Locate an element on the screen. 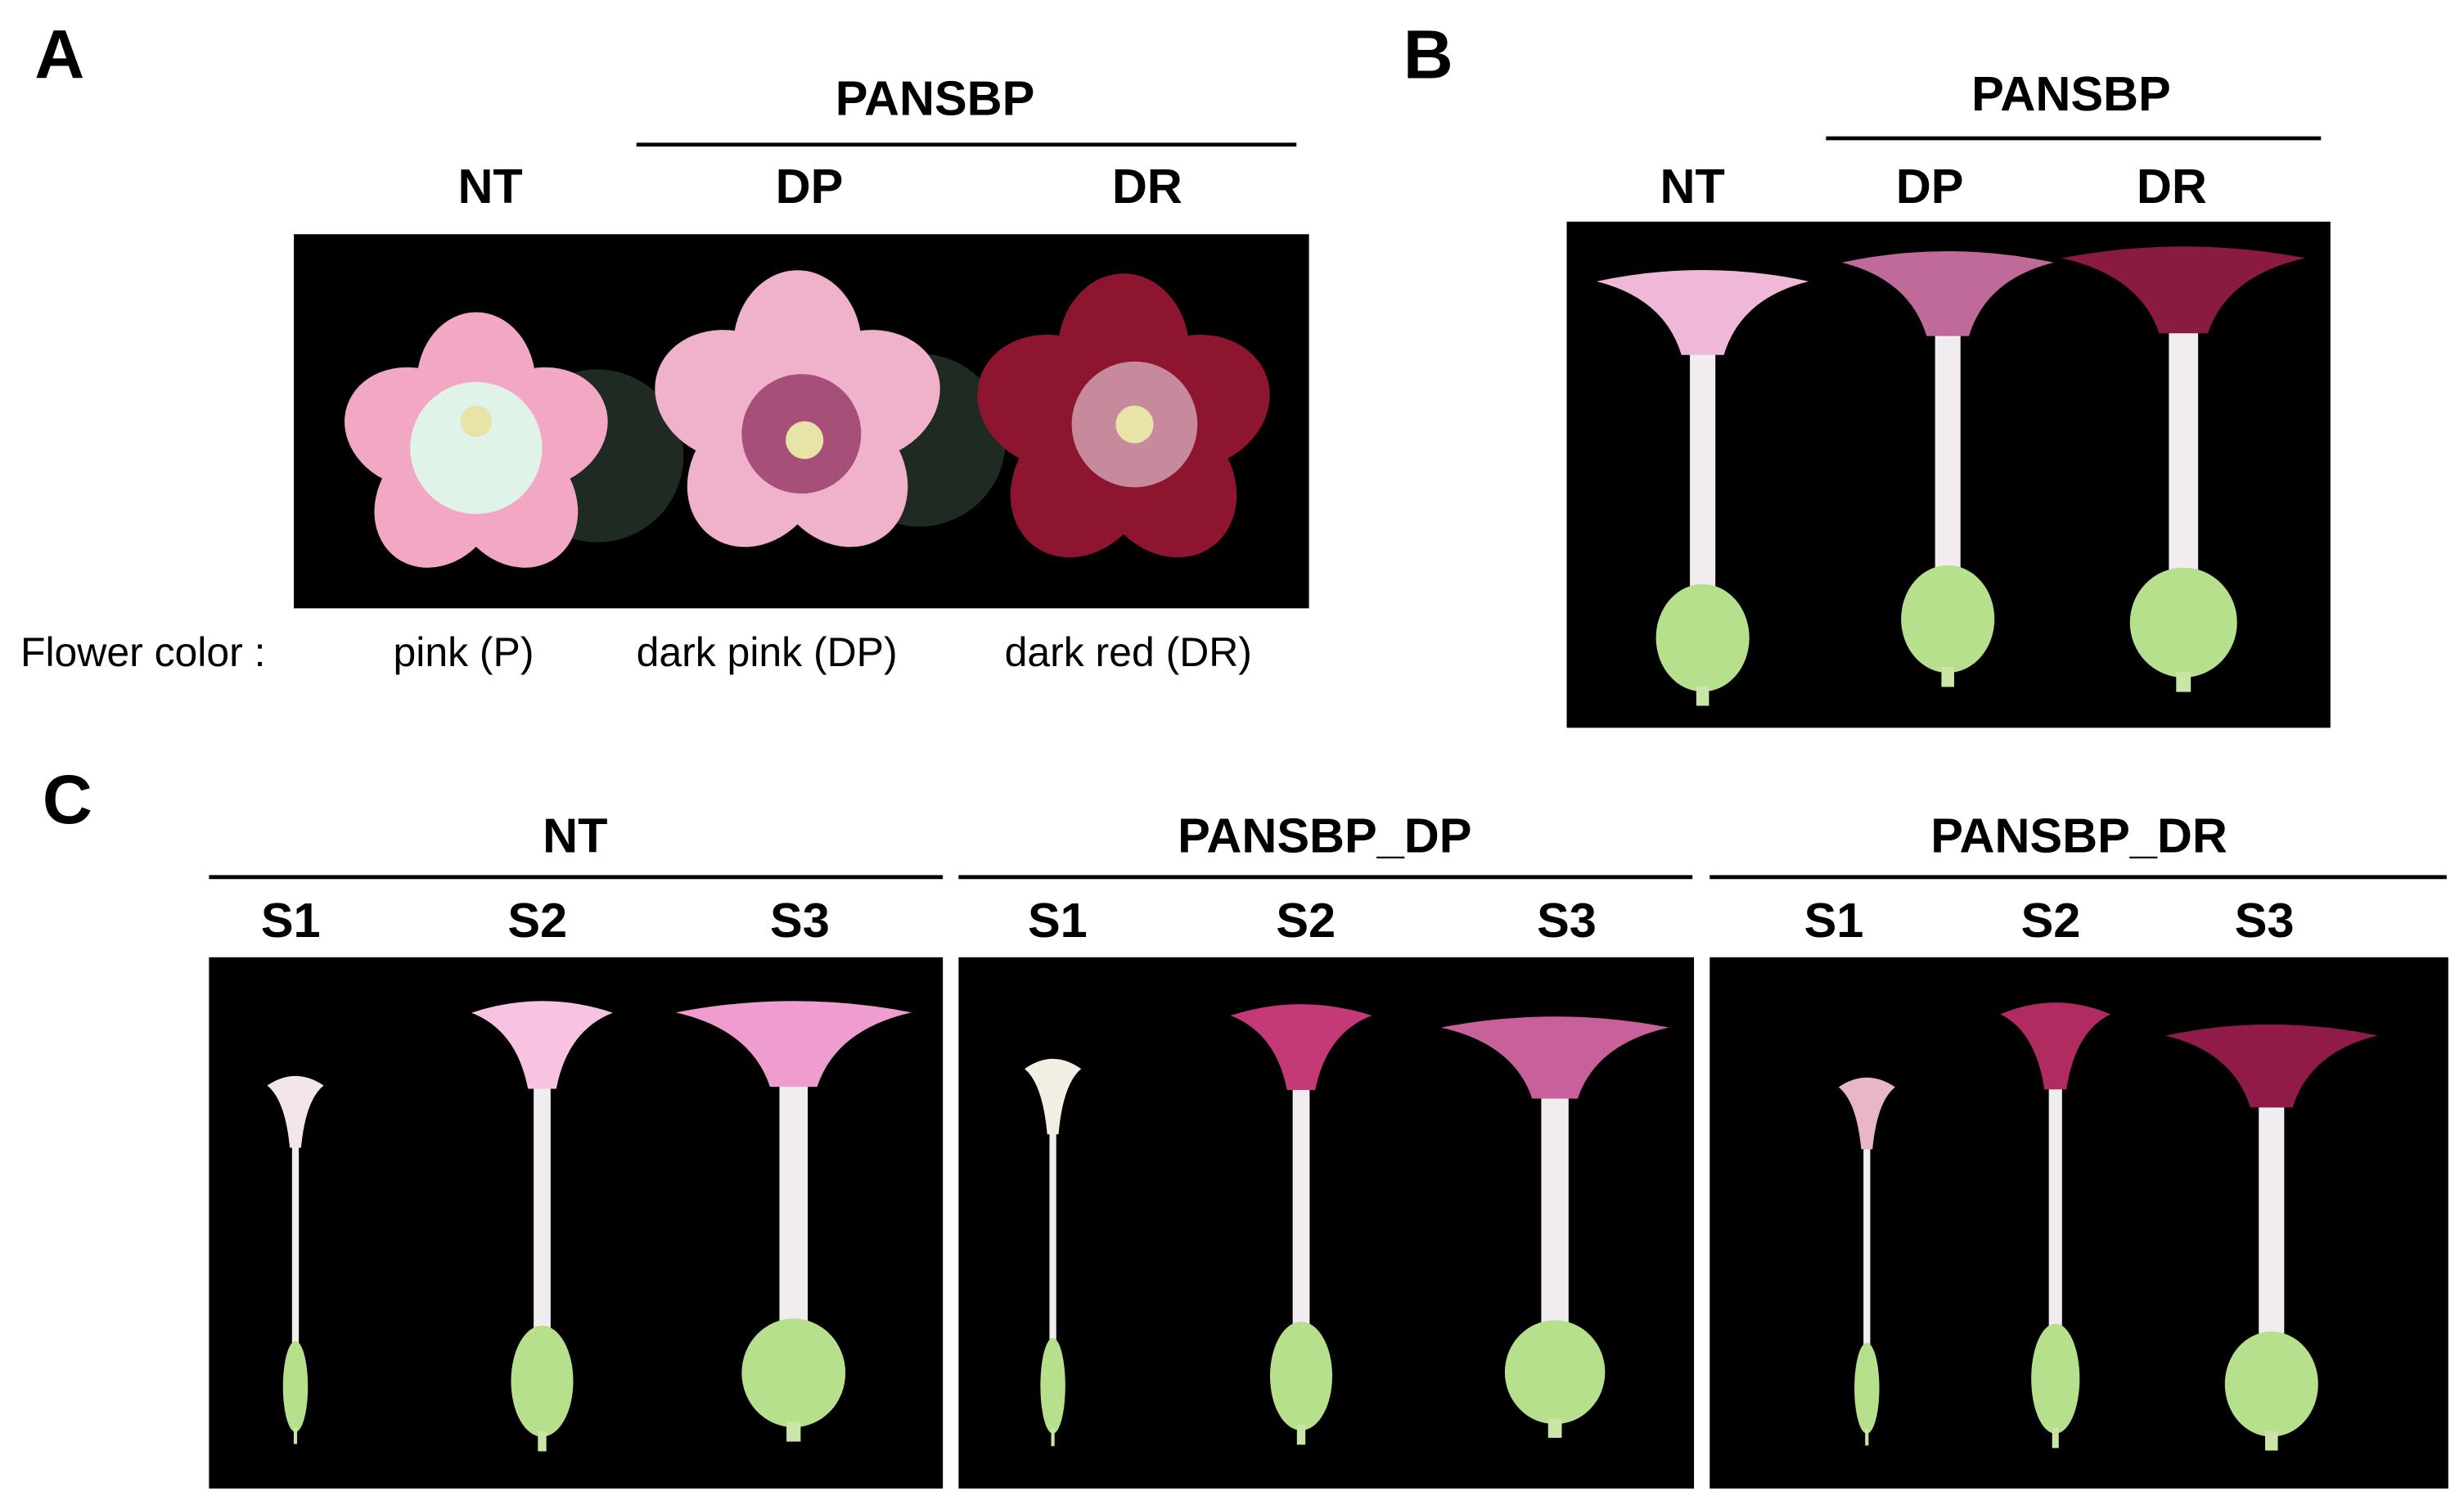 This screenshot has height=1509, width=2464. flower-color: dark pink (DP) is located at coordinates (767, 652).